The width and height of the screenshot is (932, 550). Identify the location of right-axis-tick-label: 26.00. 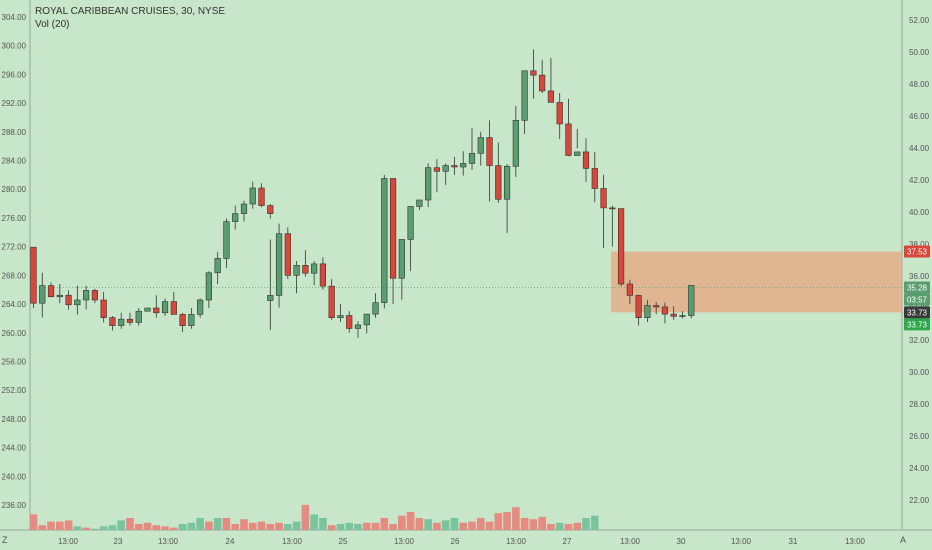
(919, 436).